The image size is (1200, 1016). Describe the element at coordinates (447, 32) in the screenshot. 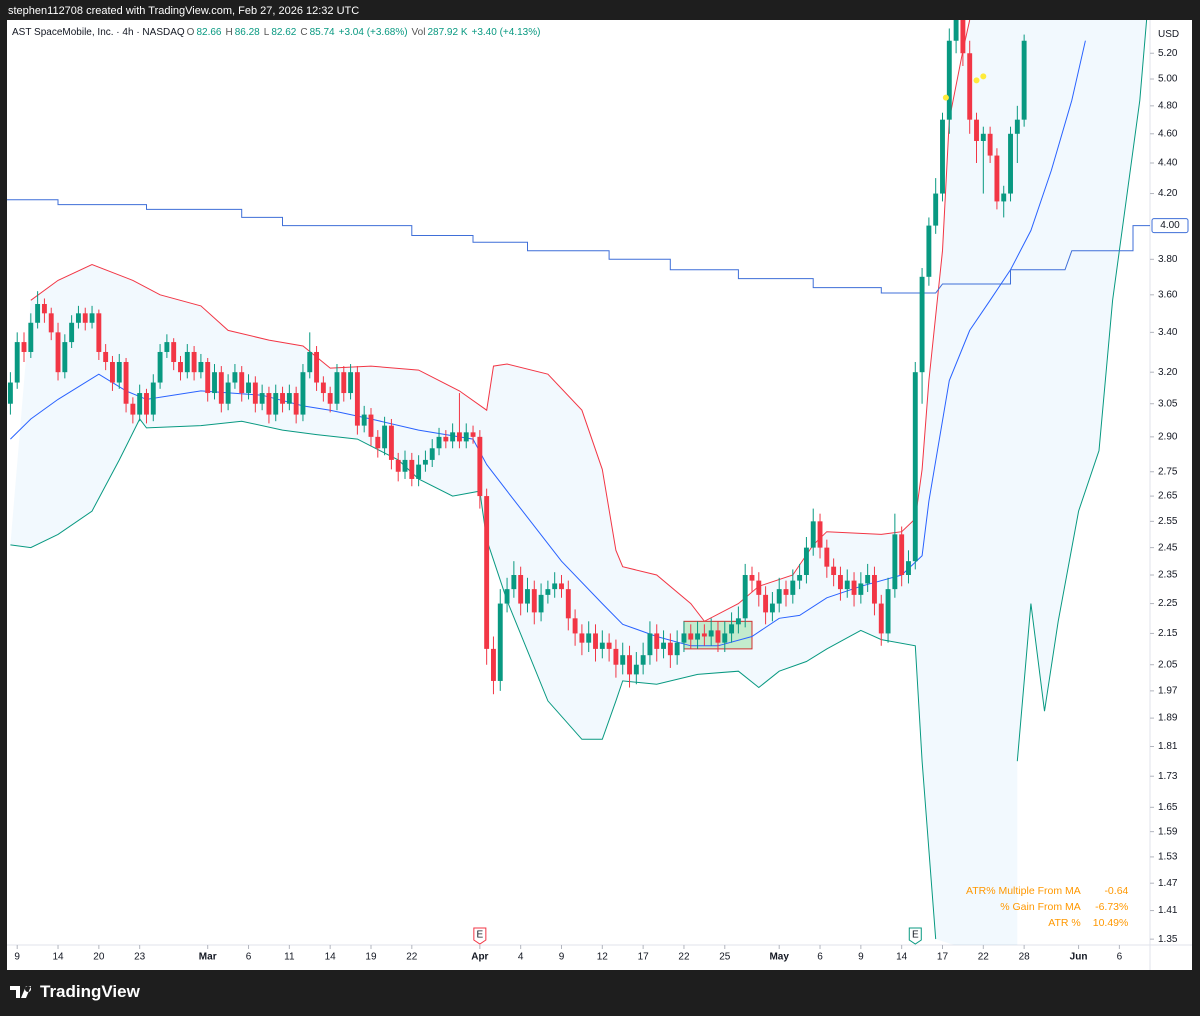

I see `quote-value: 287.92 K` at that location.